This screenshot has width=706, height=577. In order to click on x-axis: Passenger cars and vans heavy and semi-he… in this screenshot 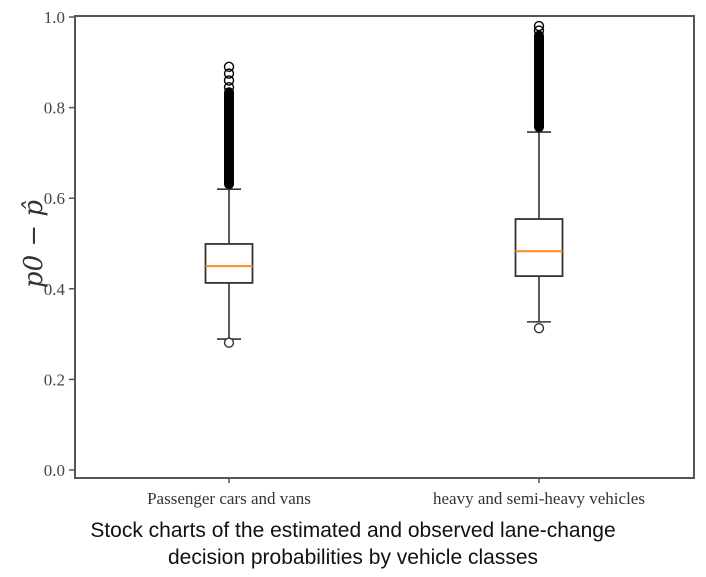, I will do `click(396, 493)`.